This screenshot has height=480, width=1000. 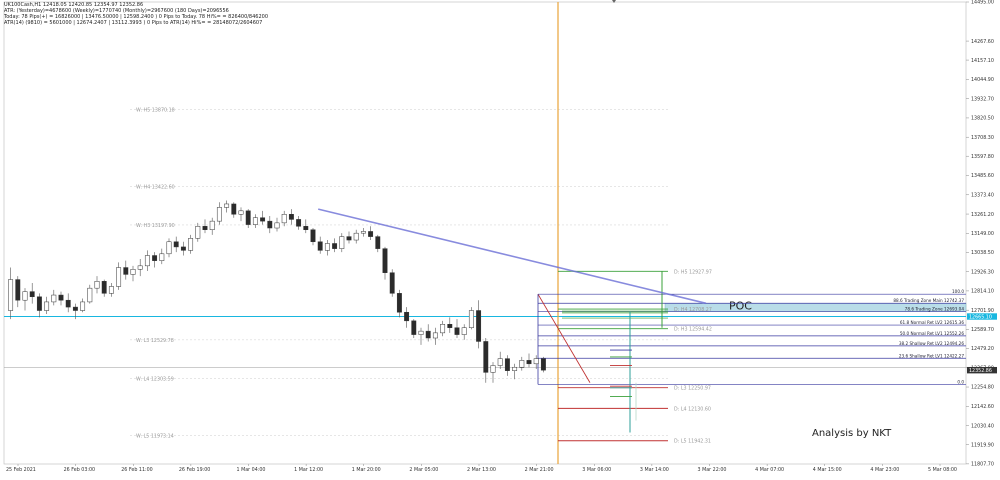 I want to click on x-tick-label: 2 Mar 21:00, so click(x=539, y=470).